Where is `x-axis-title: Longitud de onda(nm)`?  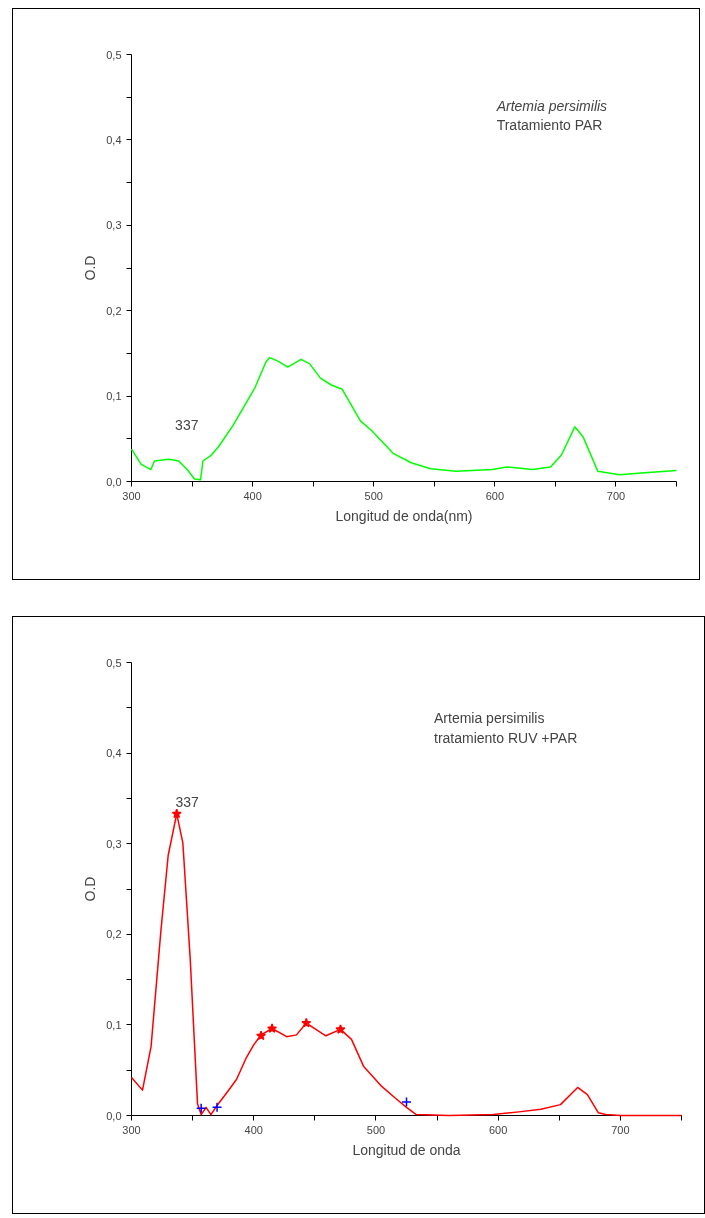 x-axis-title: Longitud de onda(nm) is located at coordinates (404, 515).